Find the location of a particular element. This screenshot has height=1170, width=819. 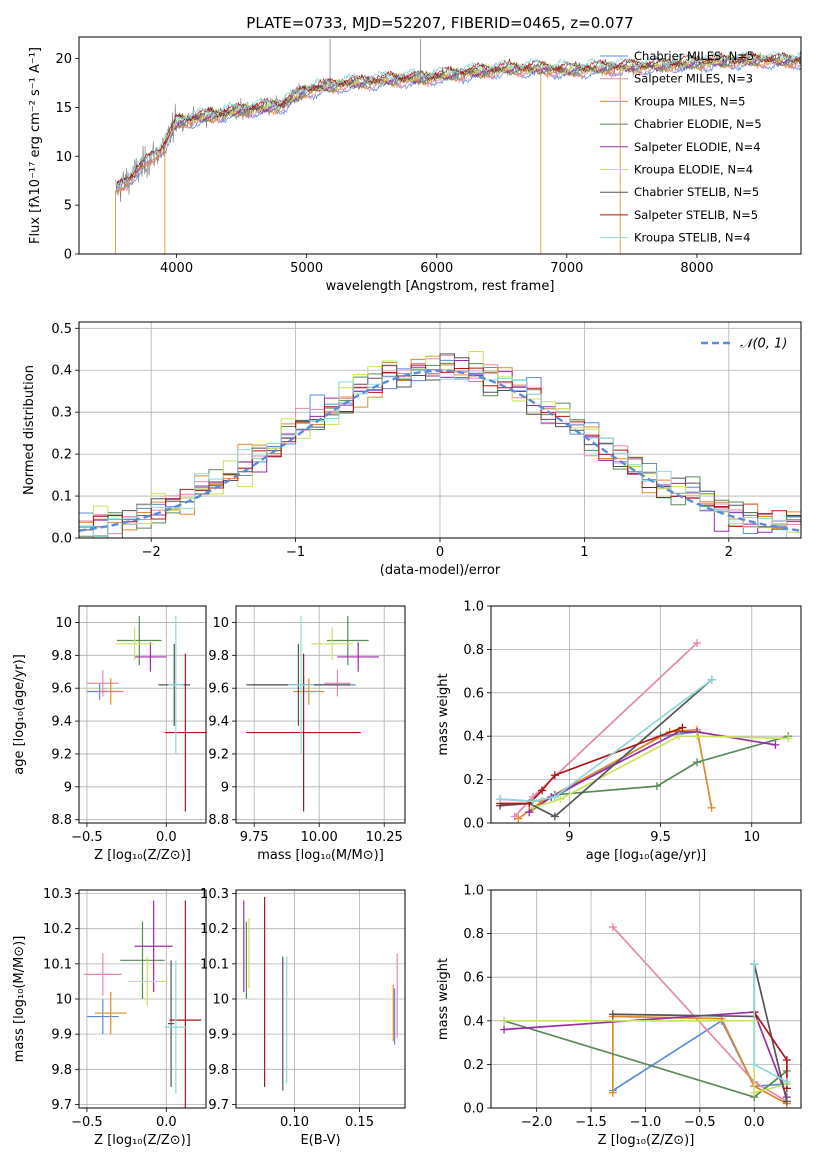

y-axis-label: age [log₁₀(age/yr)] is located at coordinates (19, 714).